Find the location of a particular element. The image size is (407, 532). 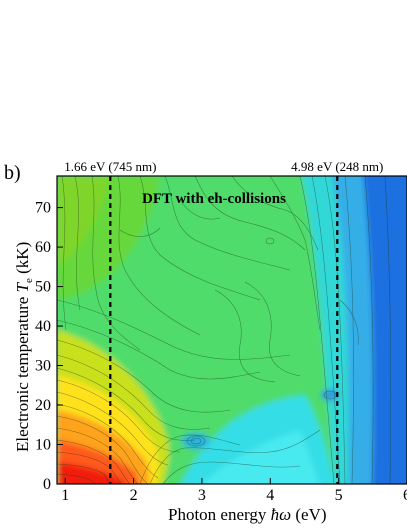

y-tick-label: 50 is located at coordinates (43, 287).